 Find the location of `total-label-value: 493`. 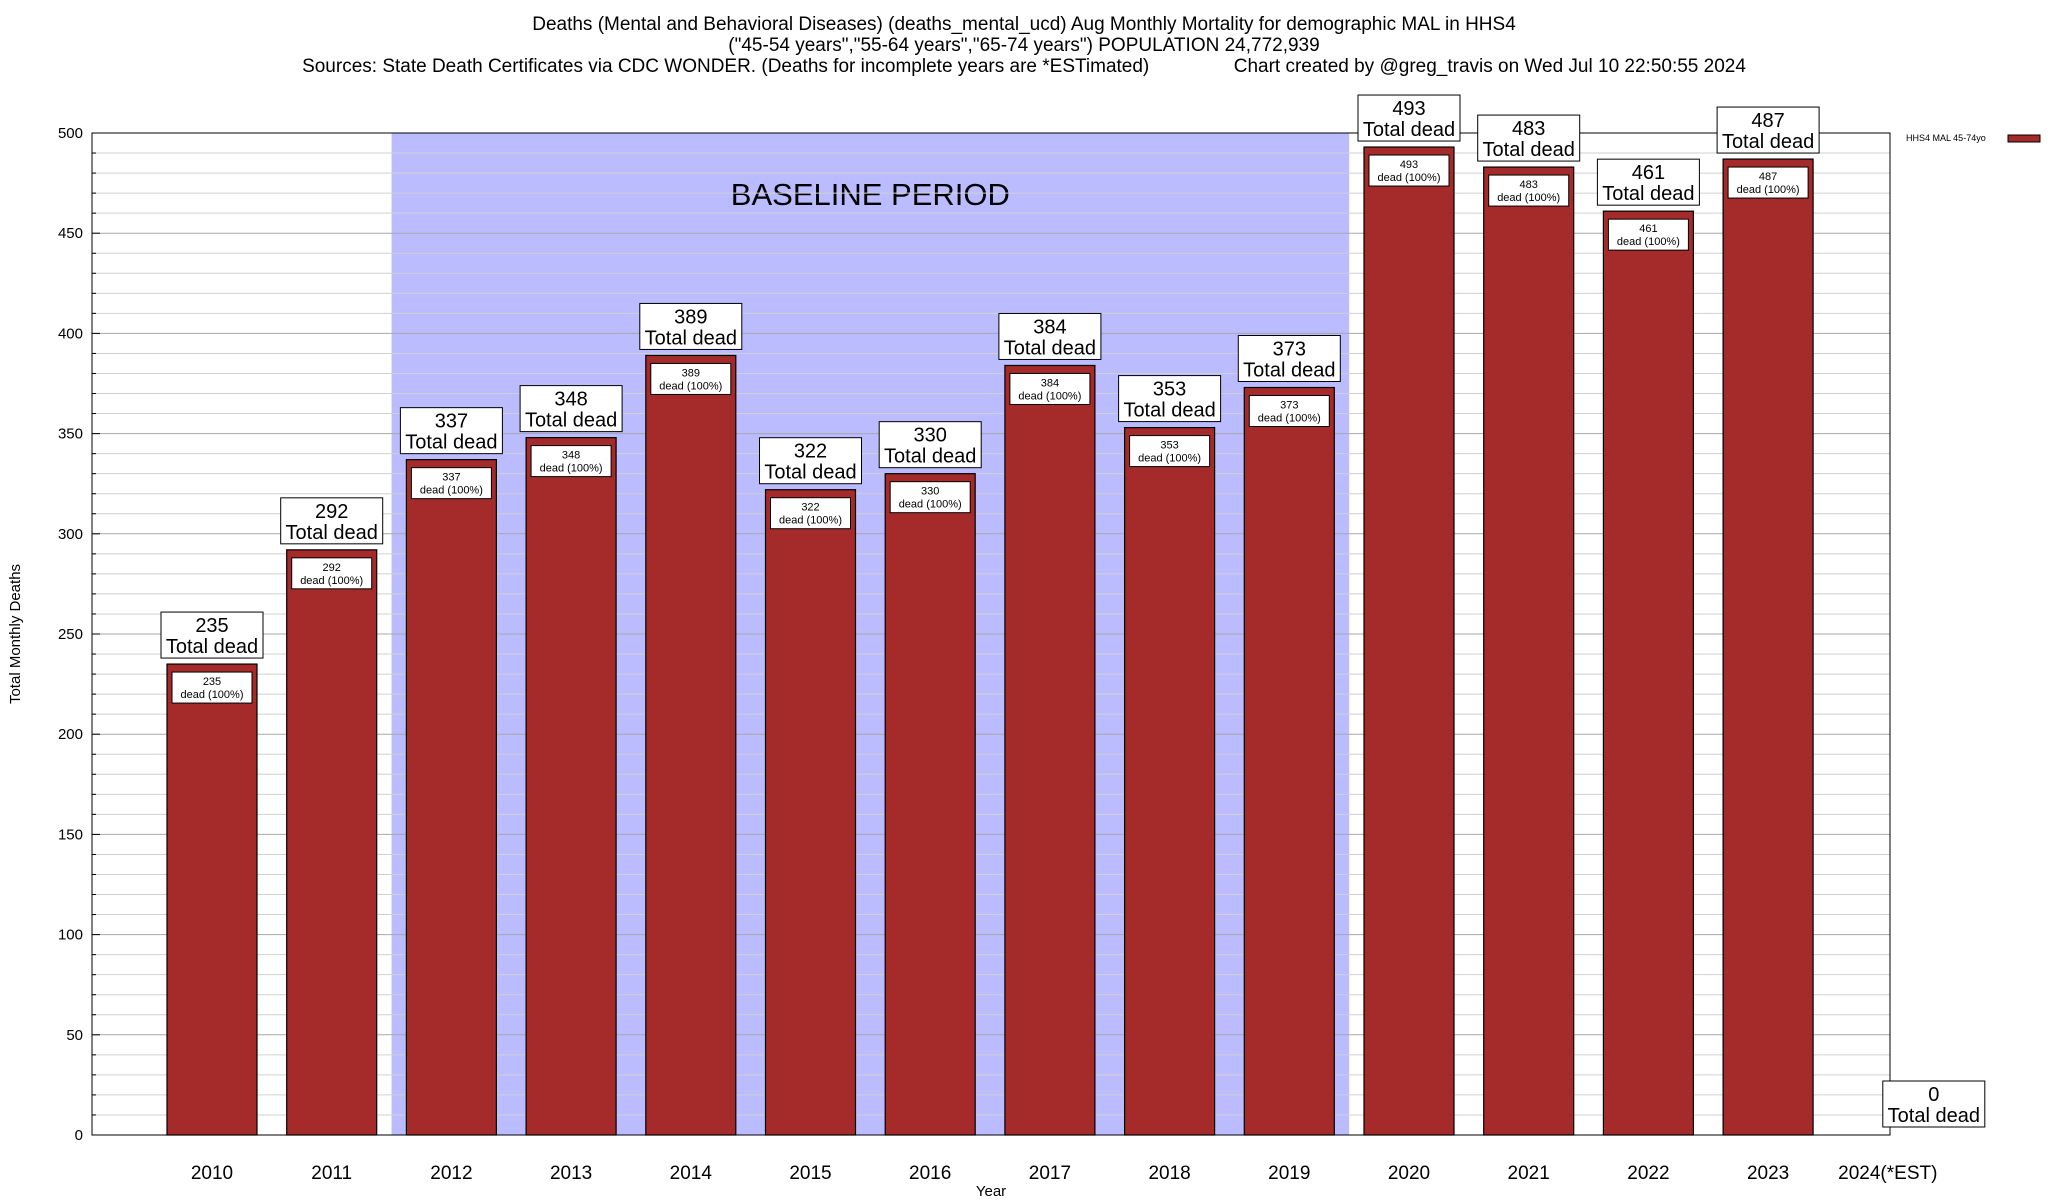

total-label-value: 493 is located at coordinates (1408, 109).